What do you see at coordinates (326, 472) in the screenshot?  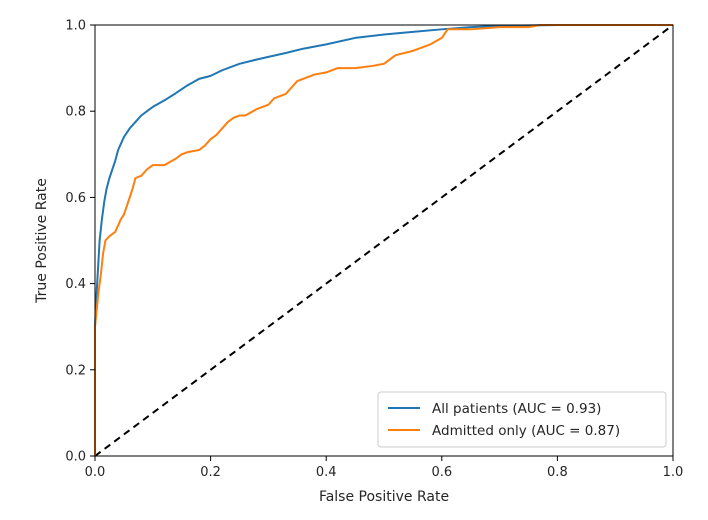 I see `x-tick-label: 0.4` at bounding box center [326, 472].